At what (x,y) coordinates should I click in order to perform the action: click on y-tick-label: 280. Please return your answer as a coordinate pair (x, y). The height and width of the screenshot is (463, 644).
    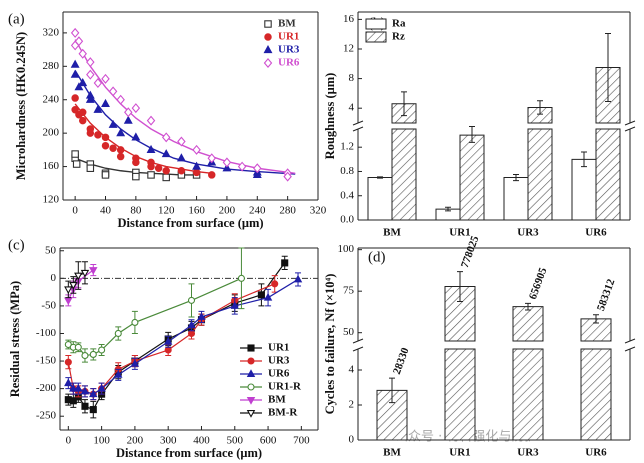
    Looking at the image, I should click on (51, 66).